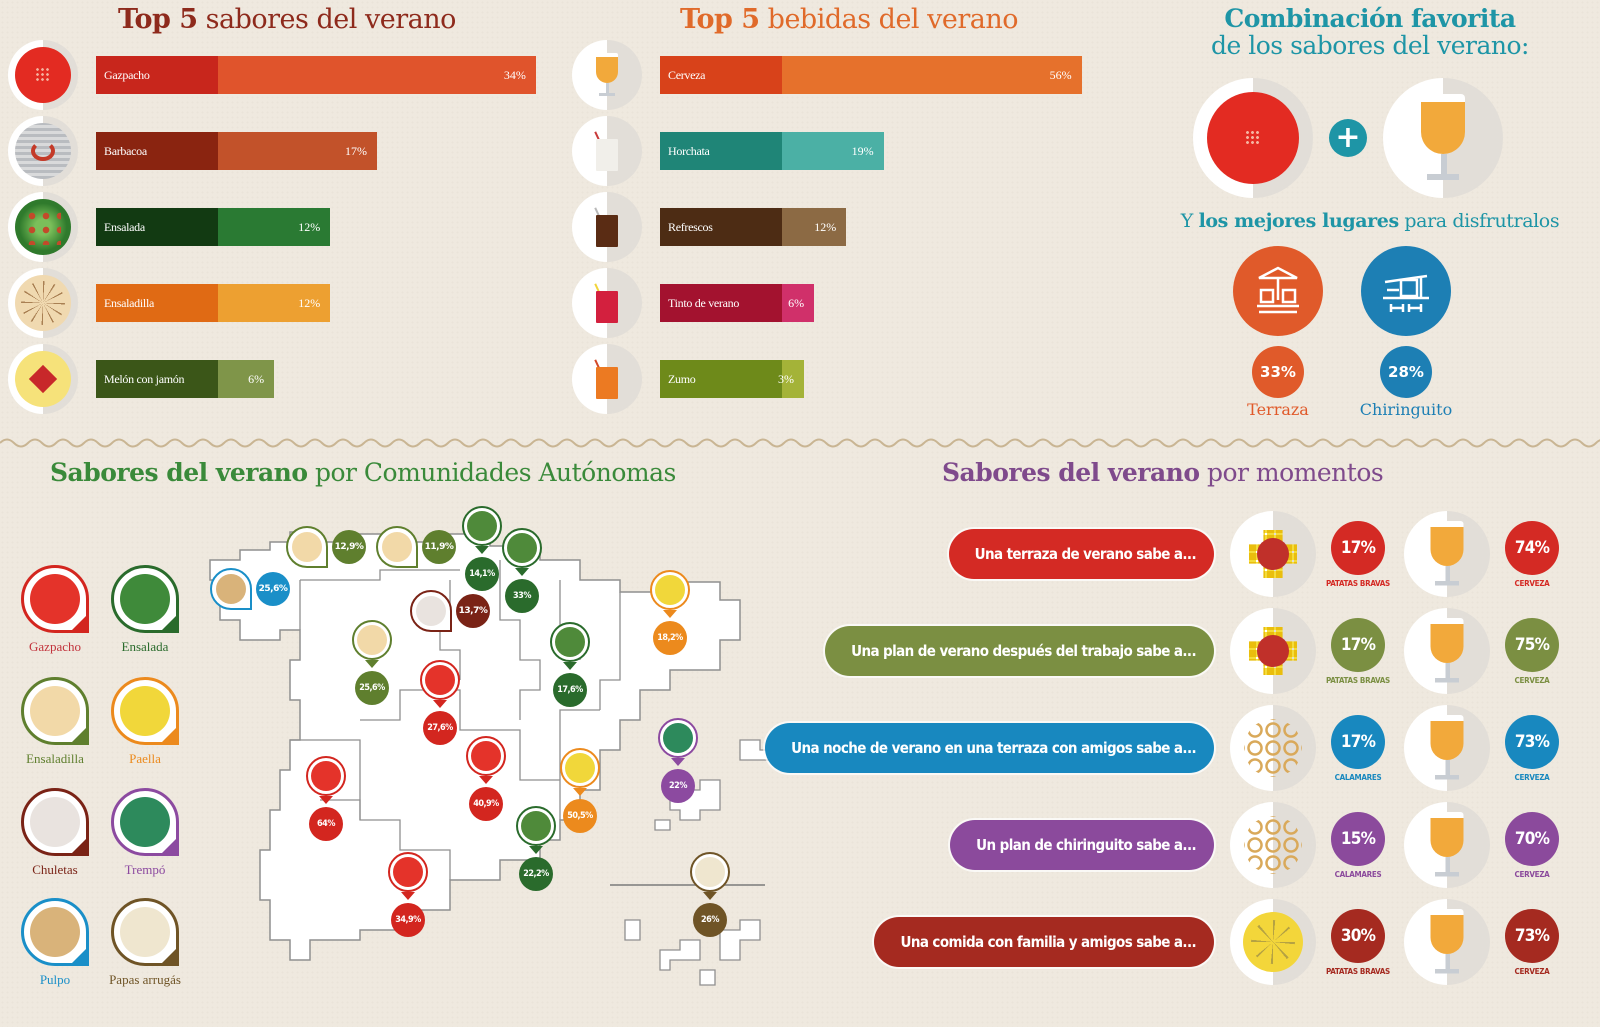  Describe the element at coordinates (791, 379) in the screenshot. I see `bar-value: 3%` at that location.